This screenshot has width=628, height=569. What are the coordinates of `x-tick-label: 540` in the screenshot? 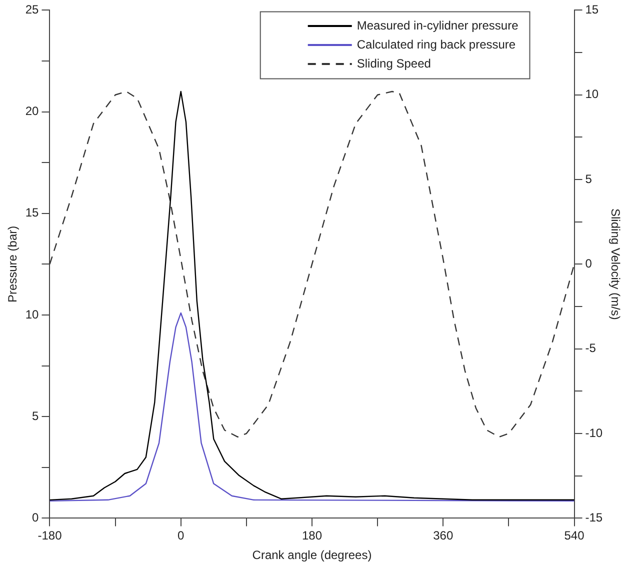 It's located at (574, 535).